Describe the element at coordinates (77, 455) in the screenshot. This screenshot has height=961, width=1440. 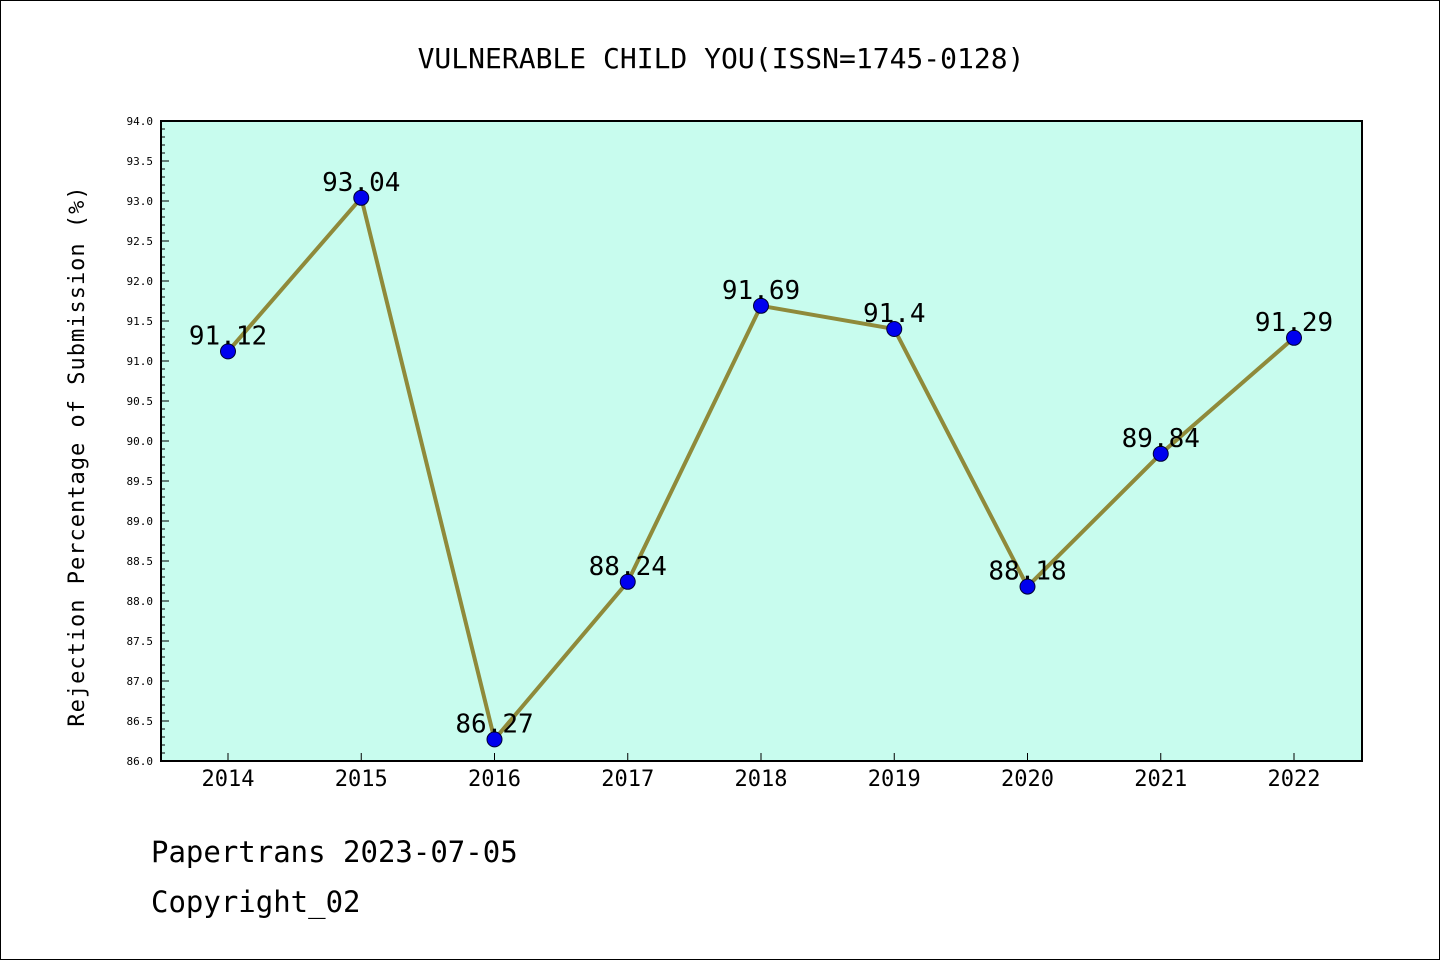
I see `y-axis-label: Rejection Percentage of Submission (%)` at that location.